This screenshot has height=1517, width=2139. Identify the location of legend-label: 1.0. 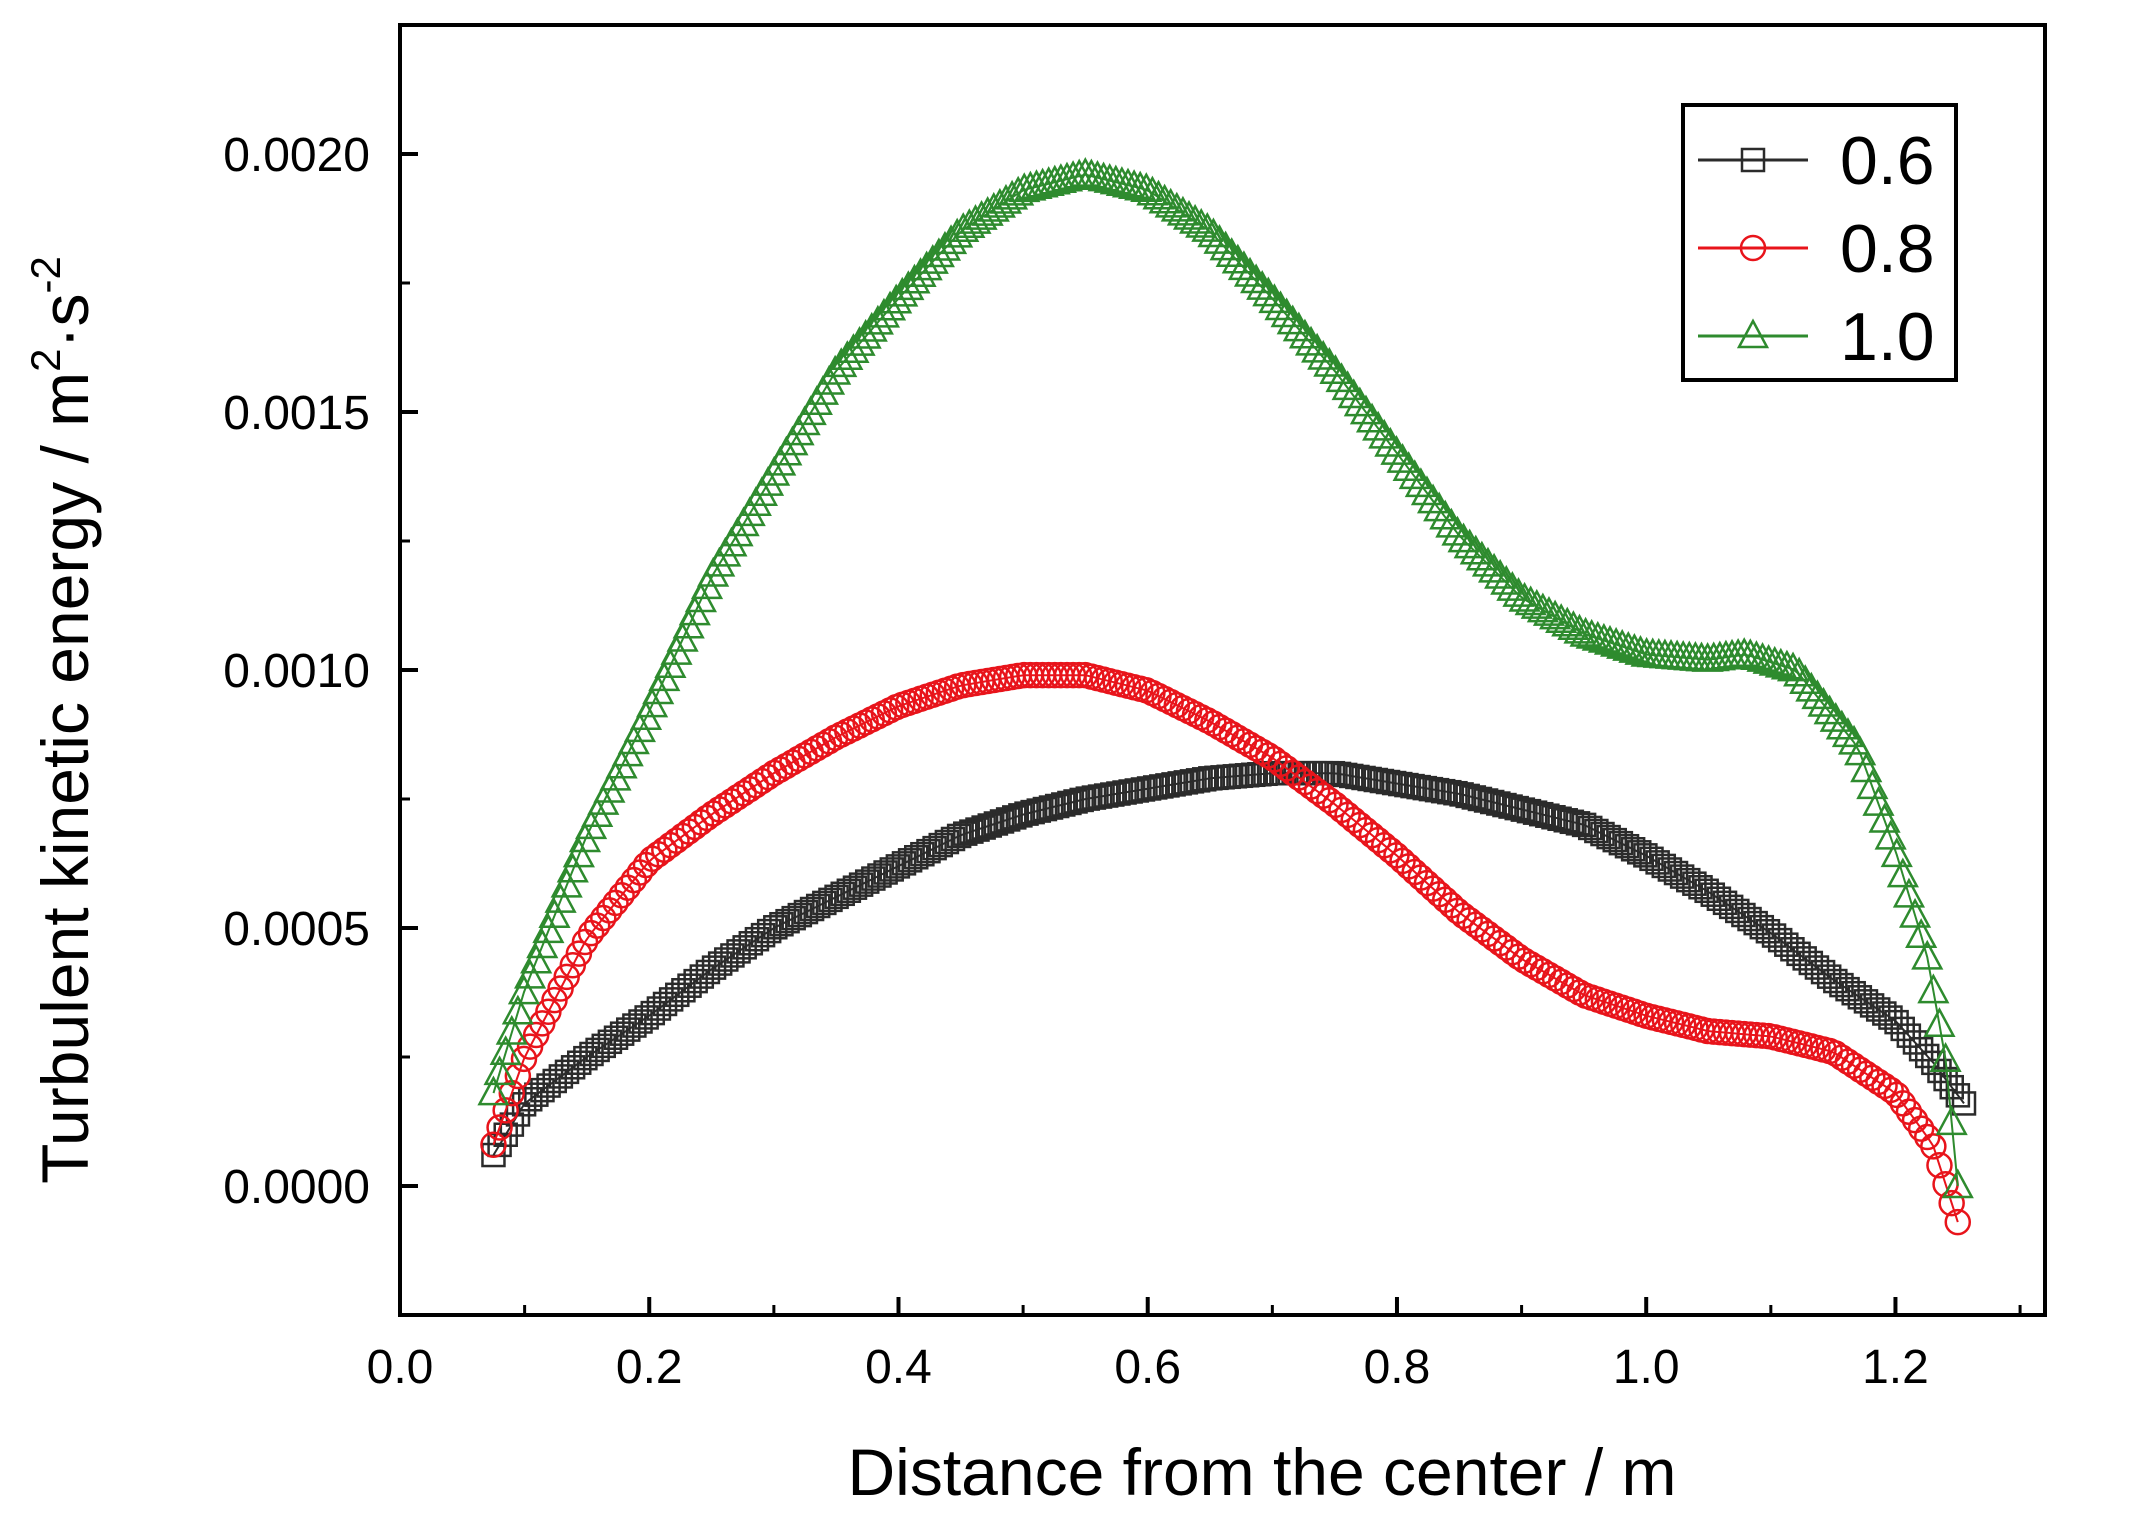
(1887, 337).